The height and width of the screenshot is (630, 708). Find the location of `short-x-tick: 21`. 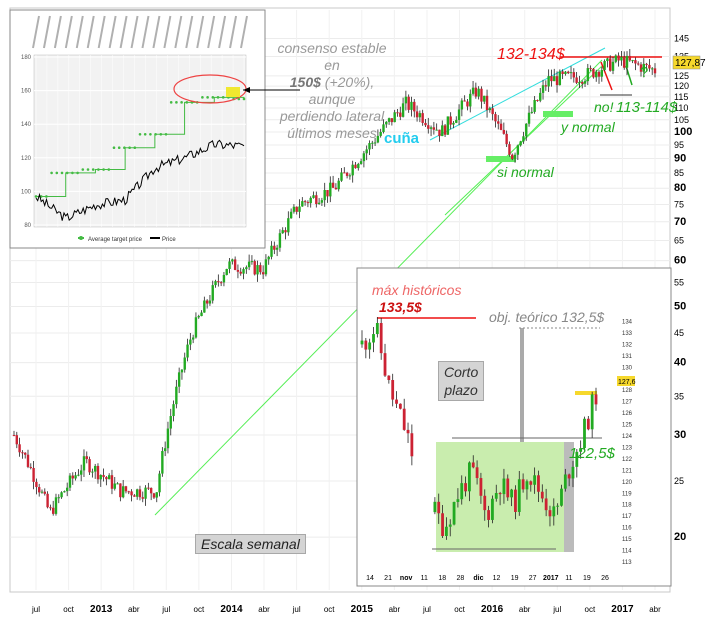

short-x-tick: 21 is located at coordinates (388, 578).